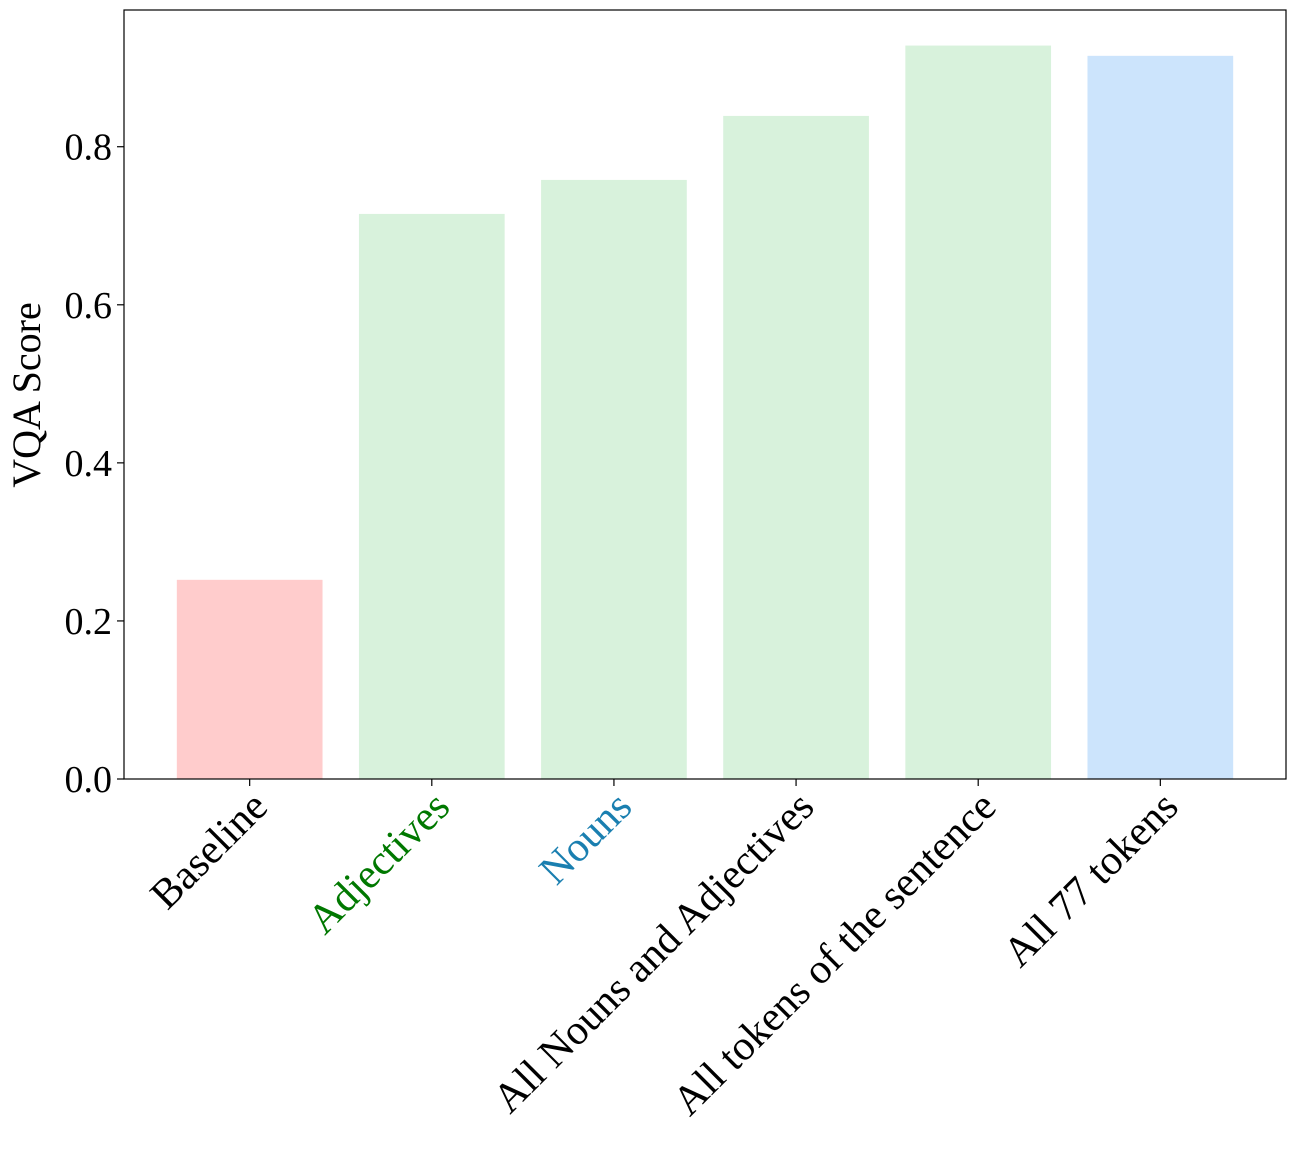 Image resolution: width=1296 pixels, height=1154 pixels. Describe the element at coordinates (89, 622) in the screenshot. I see `y-tick-label: 0.2` at that location.